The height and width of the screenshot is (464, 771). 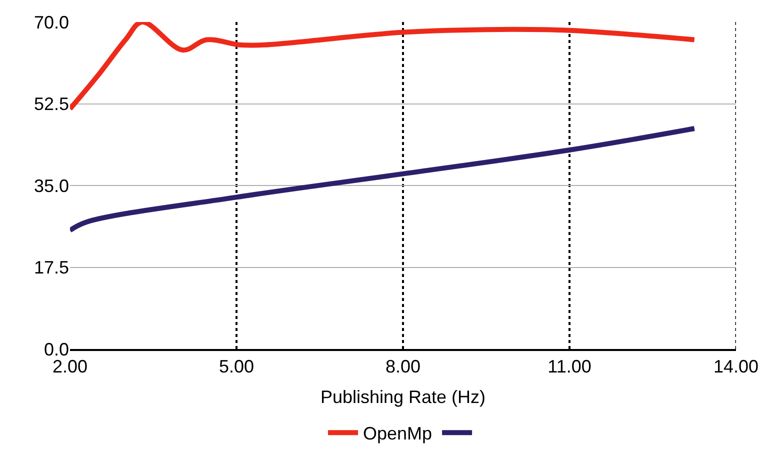 What do you see at coordinates (51, 268) in the screenshot?
I see `y-tick-label: 17.5` at bounding box center [51, 268].